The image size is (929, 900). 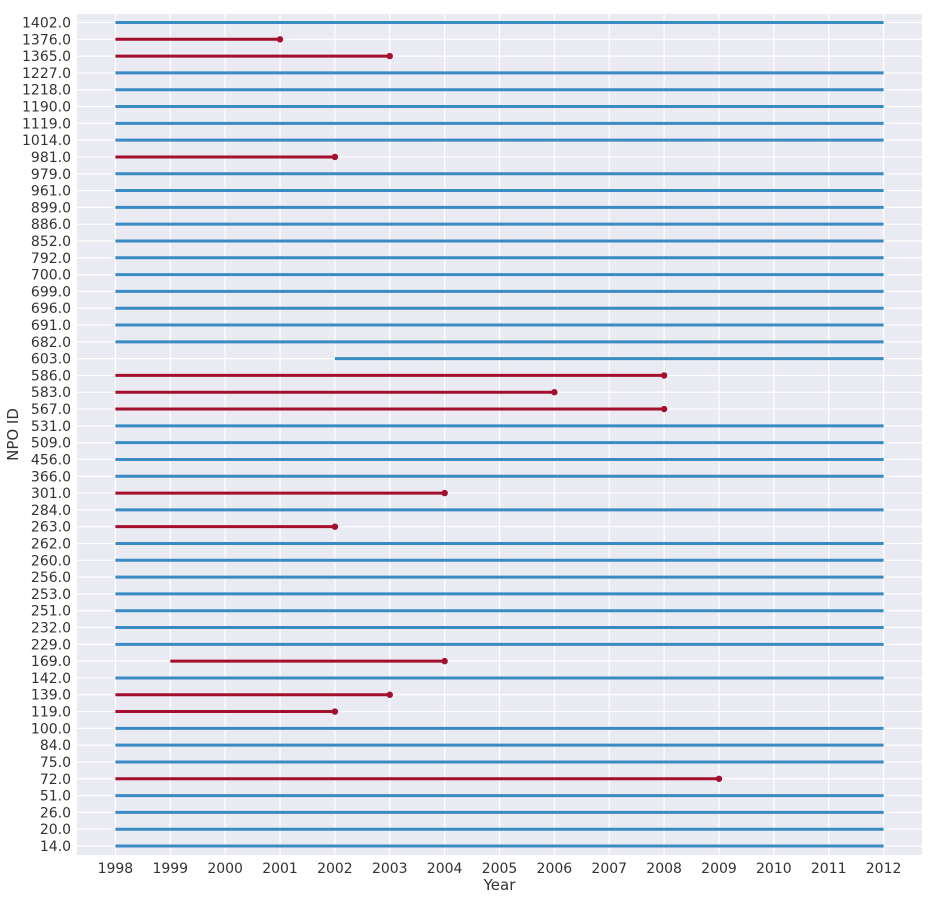 I want to click on y-tick-label-251.0: 251.0, so click(x=51, y=612).